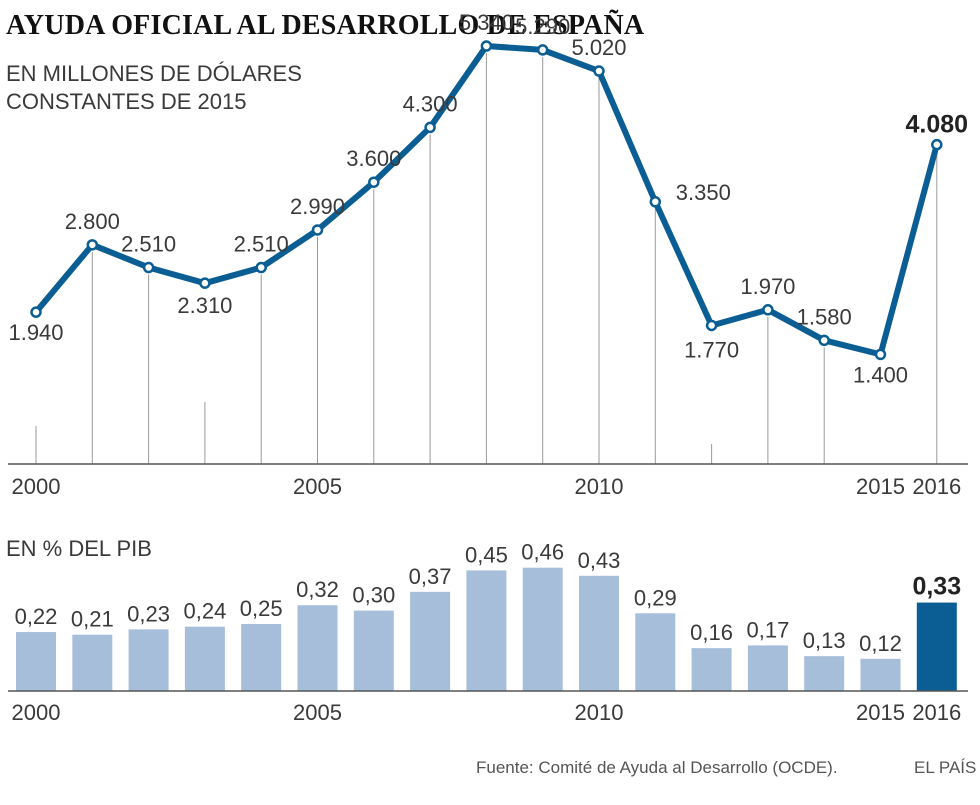 Image resolution: width=980 pixels, height=805 pixels. Describe the element at coordinates (937, 125) in the screenshot. I see `line-value-label: 4.080` at that location.